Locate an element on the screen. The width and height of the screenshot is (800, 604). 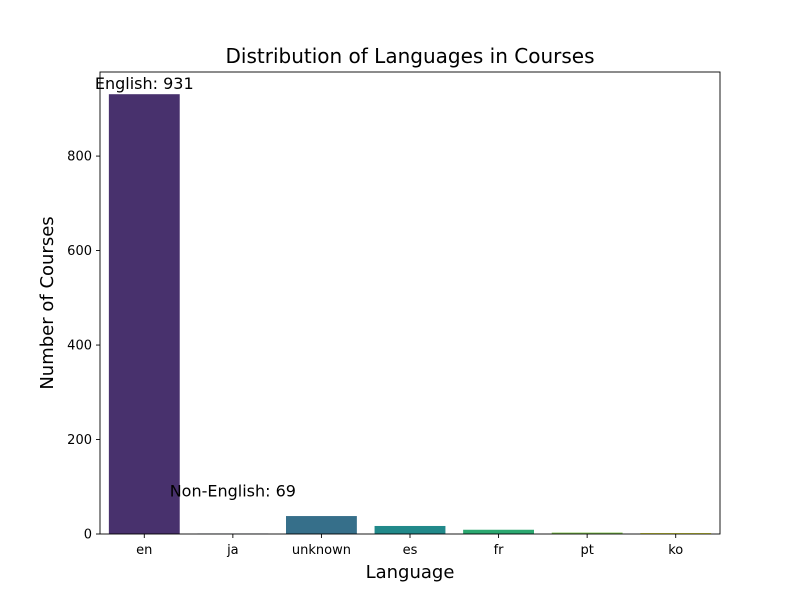
x-tick-label-unknown: unknown is located at coordinates (321, 550).